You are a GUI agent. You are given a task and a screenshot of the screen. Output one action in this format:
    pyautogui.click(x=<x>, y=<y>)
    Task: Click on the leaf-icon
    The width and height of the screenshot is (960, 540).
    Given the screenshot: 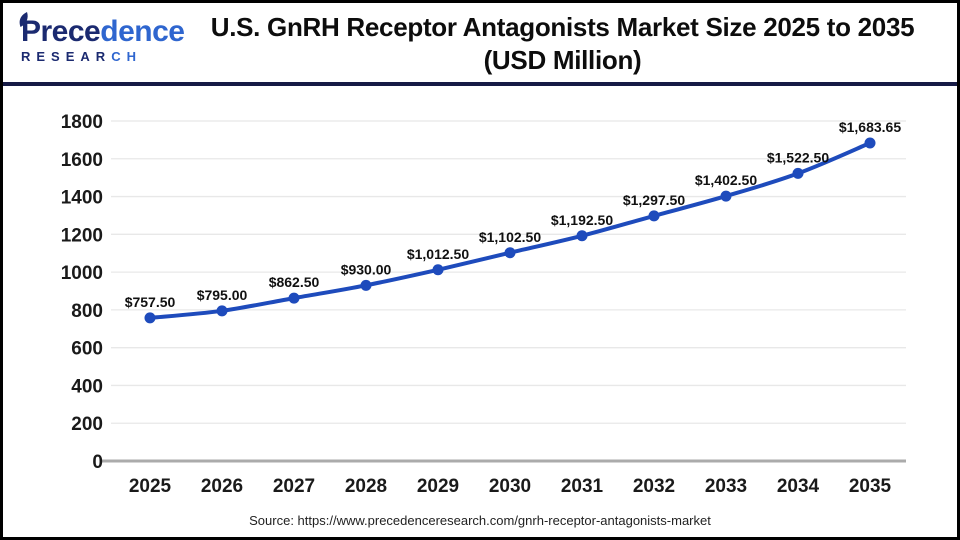 What is the action you would take?
    pyautogui.click(x=23, y=19)
    